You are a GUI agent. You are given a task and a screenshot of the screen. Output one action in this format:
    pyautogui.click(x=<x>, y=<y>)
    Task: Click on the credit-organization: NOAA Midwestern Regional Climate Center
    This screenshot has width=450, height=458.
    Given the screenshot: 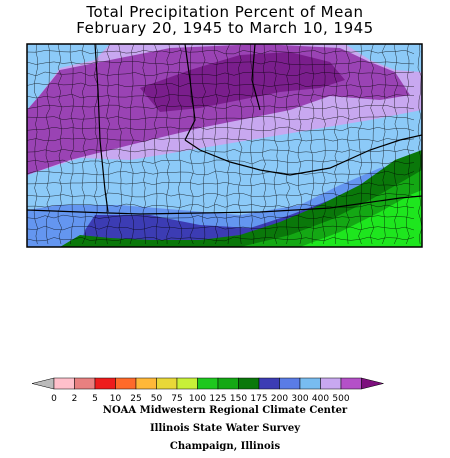 What is the action you would take?
    pyautogui.click(x=225, y=410)
    